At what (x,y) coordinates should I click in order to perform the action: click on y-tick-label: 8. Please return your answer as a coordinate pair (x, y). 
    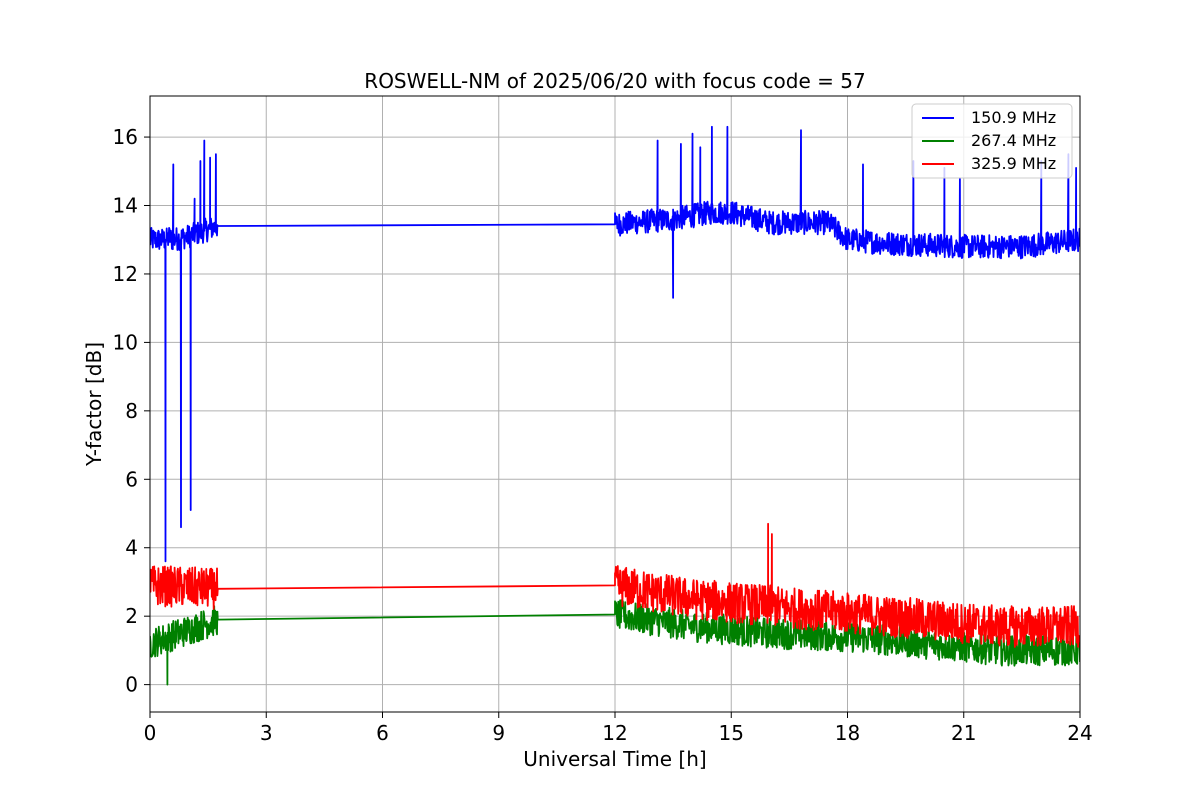
    Looking at the image, I should click on (131, 411).